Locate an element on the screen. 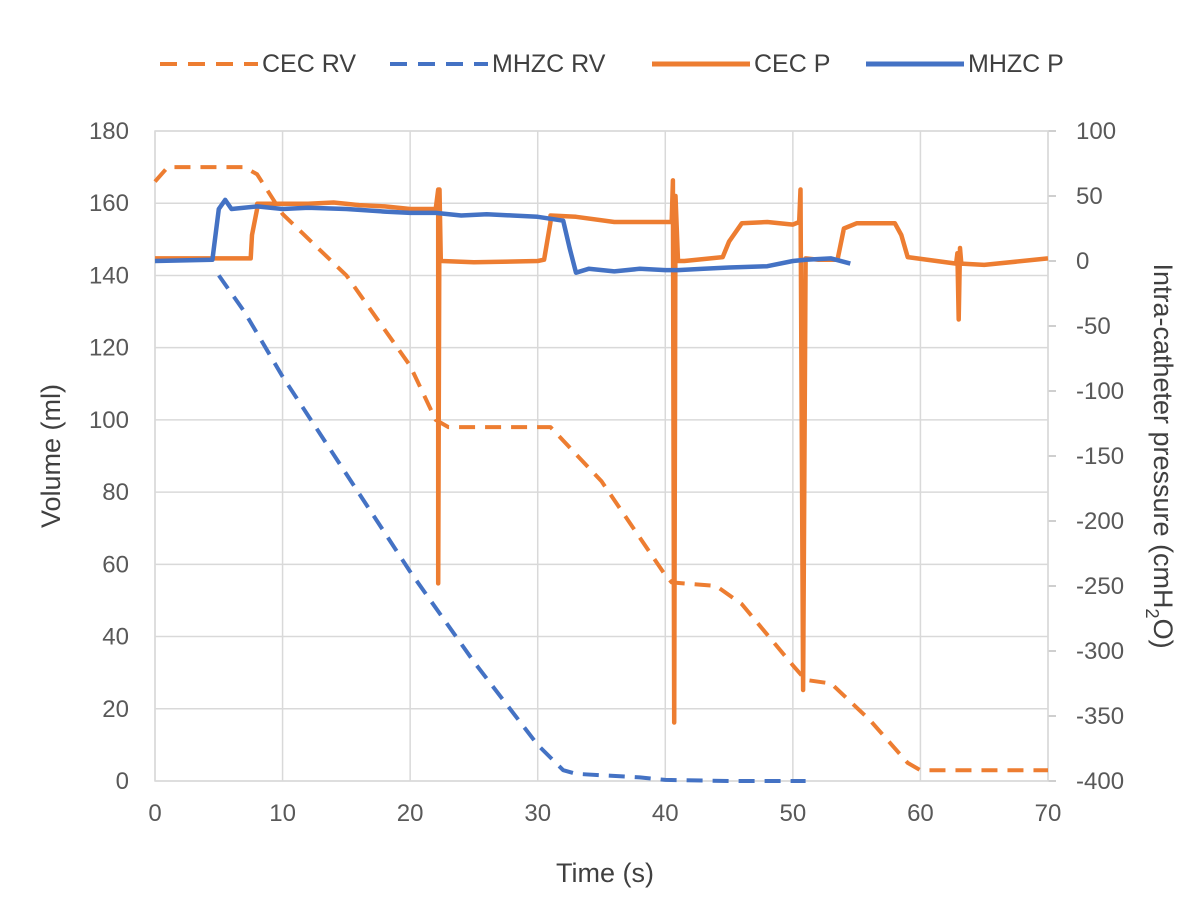  y2-tick-label: -350 is located at coordinates (1100, 716).